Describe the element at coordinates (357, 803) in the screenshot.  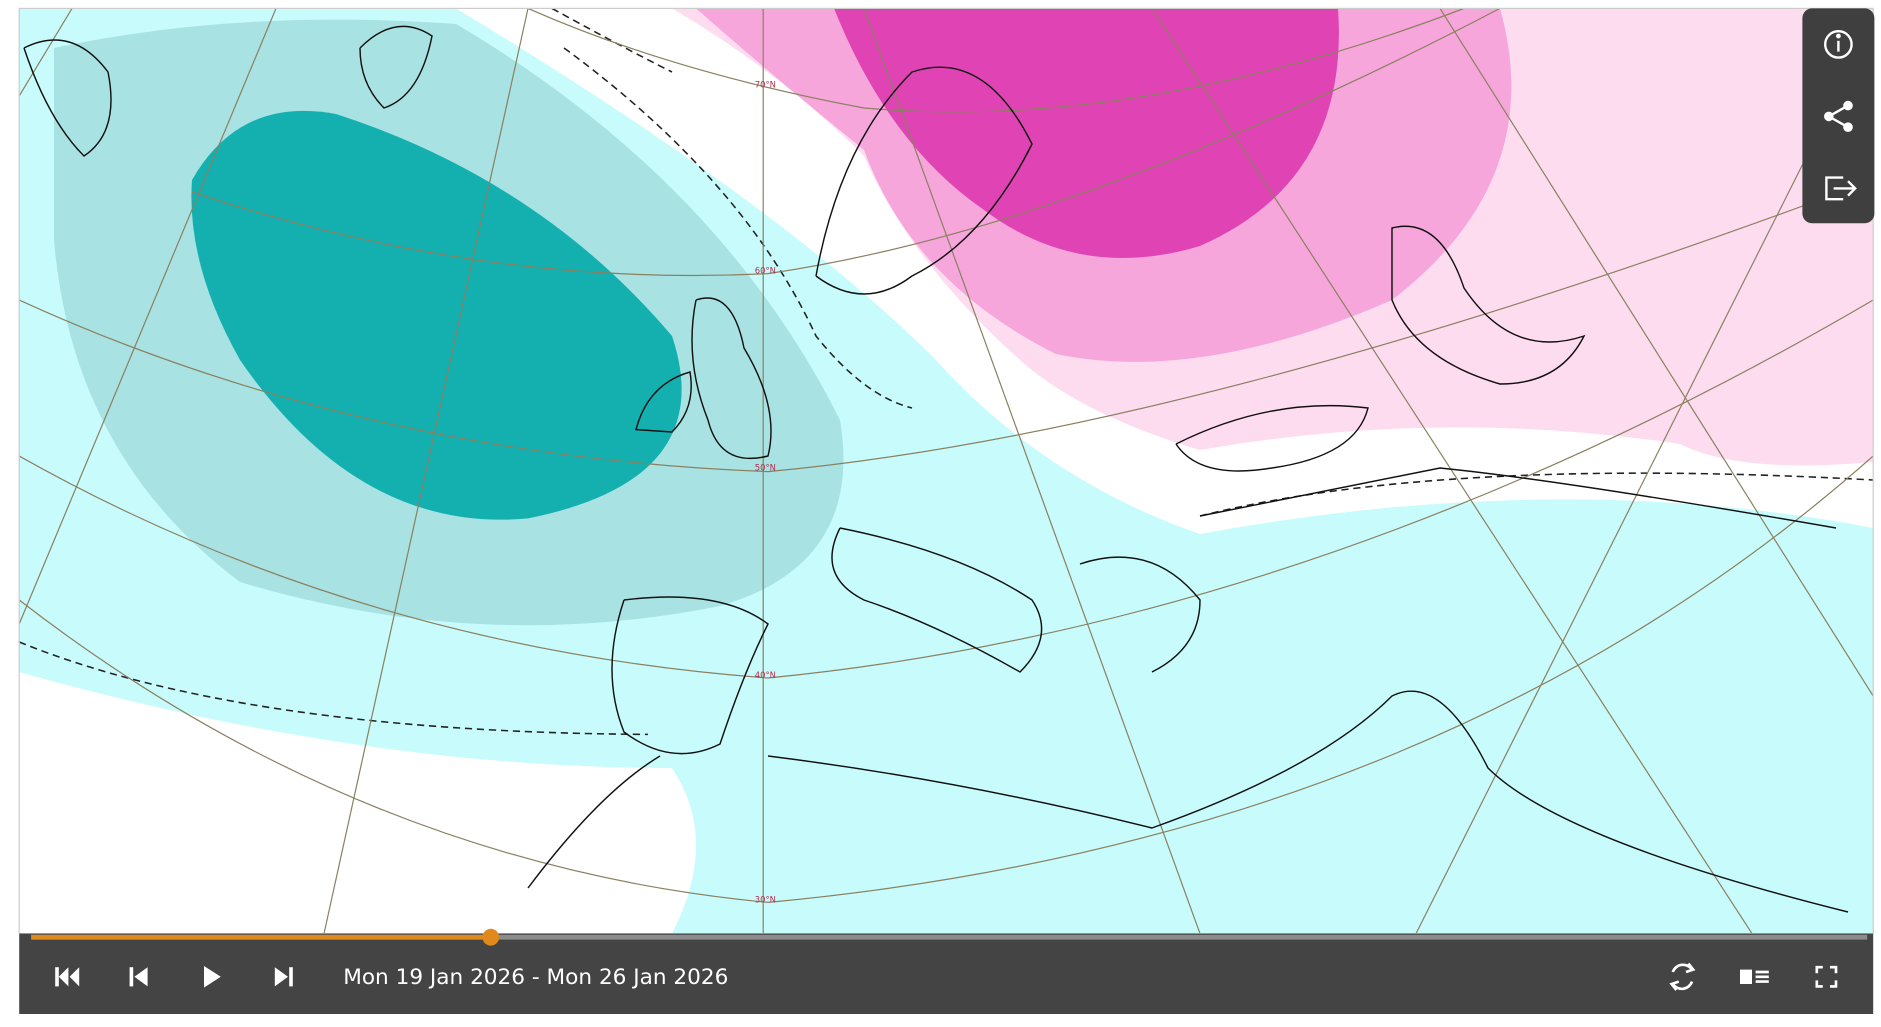
I see `neutral-area` at that location.